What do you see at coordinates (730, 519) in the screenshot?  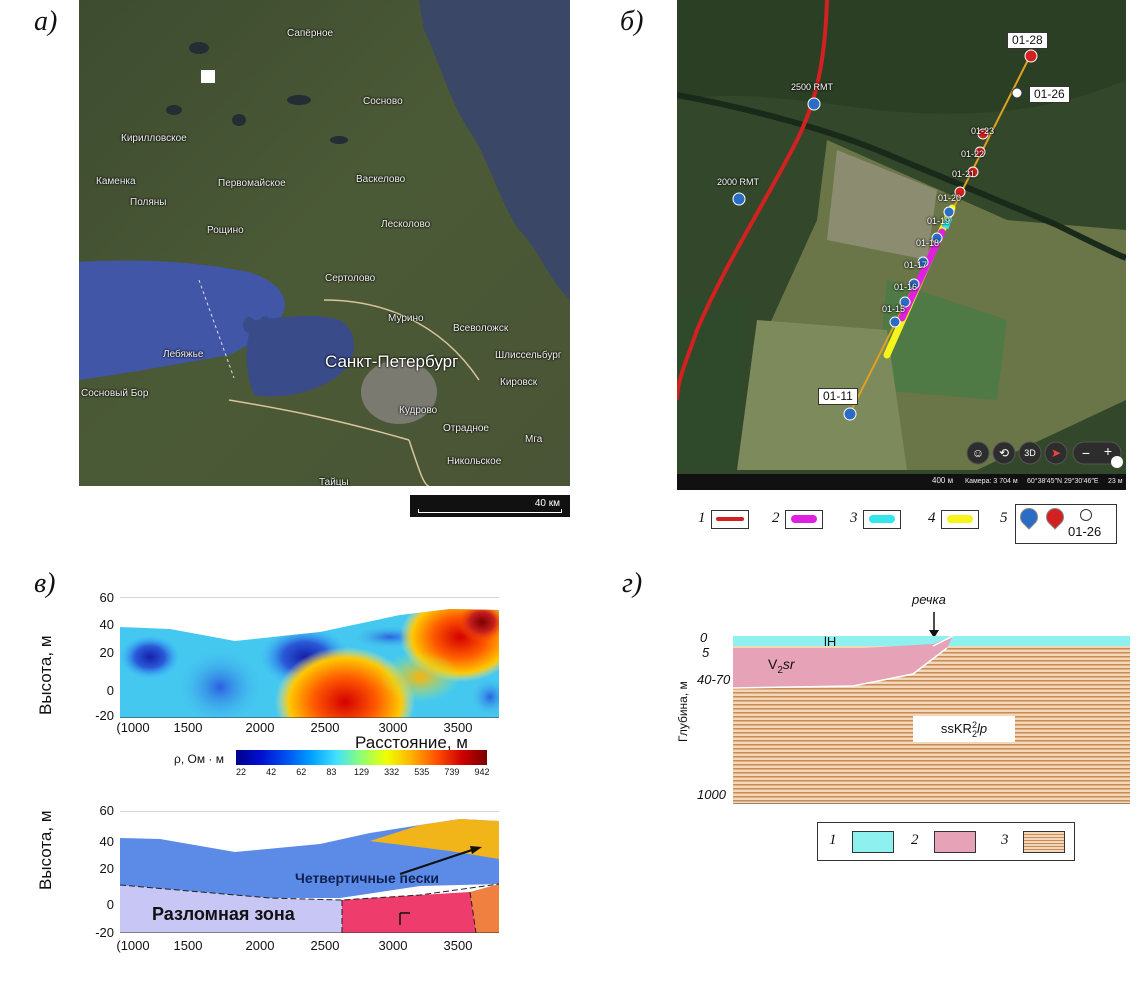 I see `legend-b-red-line` at bounding box center [730, 519].